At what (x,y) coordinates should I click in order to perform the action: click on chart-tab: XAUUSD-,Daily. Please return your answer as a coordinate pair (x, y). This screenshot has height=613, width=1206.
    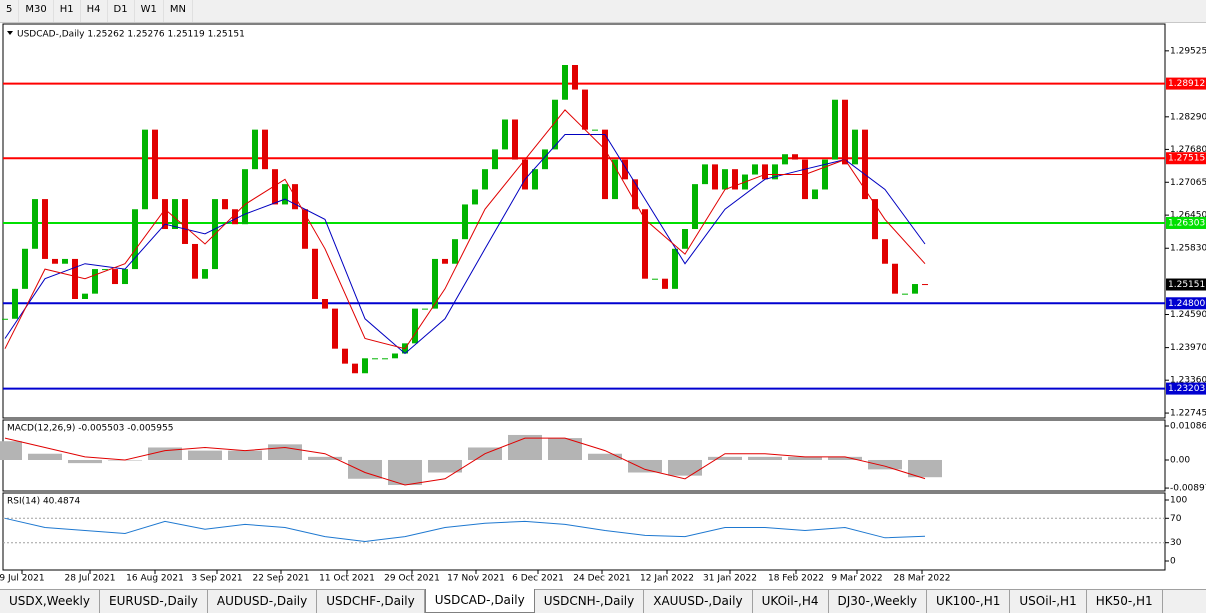
    Looking at the image, I should click on (698, 601).